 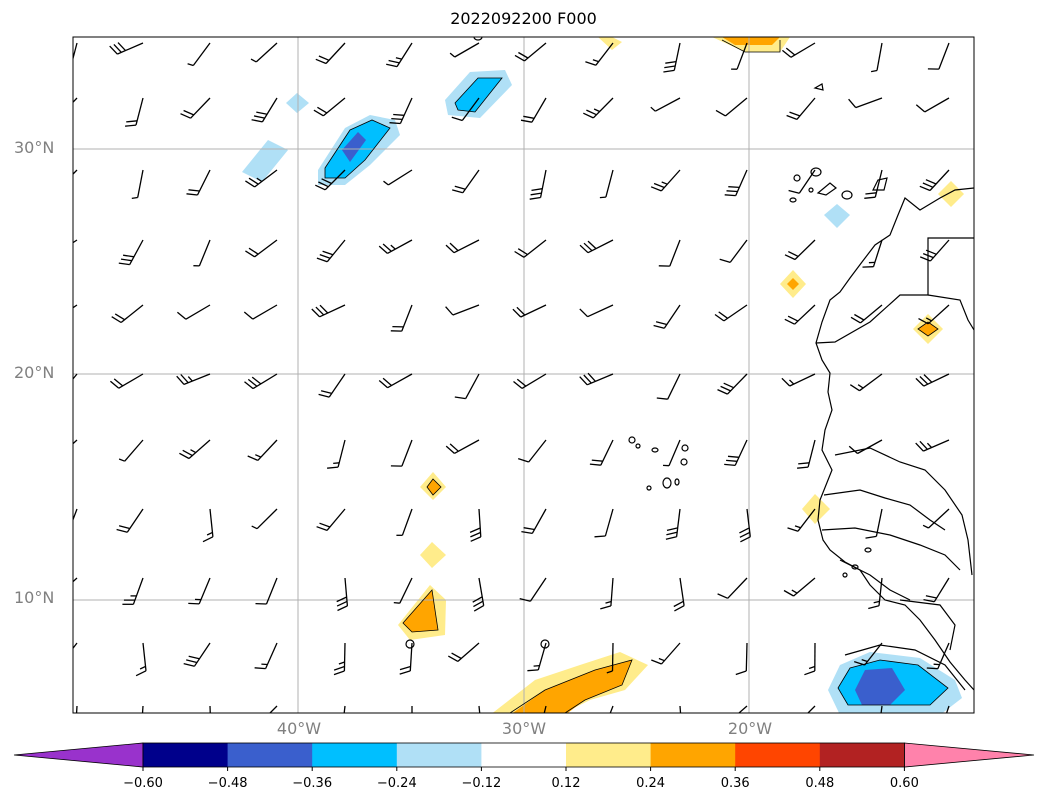 What do you see at coordinates (227, 783) in the screenshot?
I see `colorbar-tick-label: −0.48` at bounding box center [227, 783].